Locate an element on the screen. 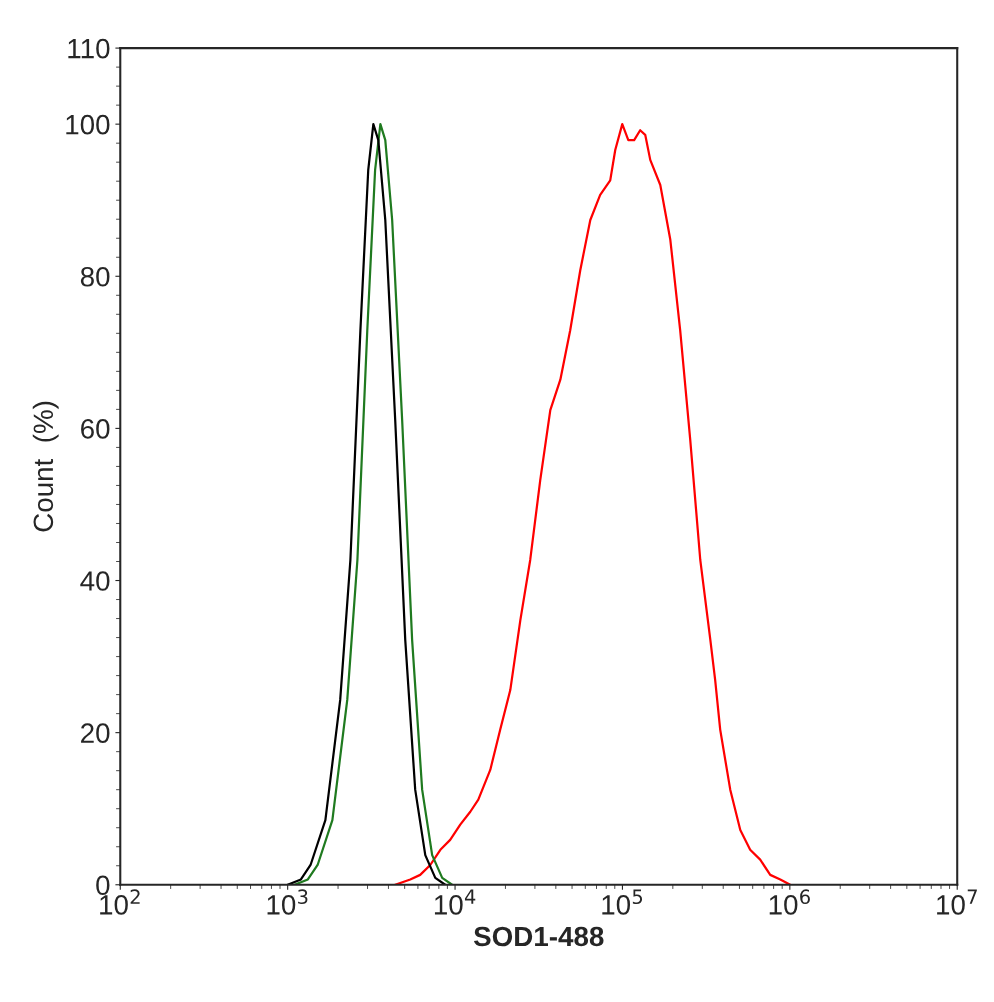  x-tick-label: 10$^{5}$ is located at coordinates (622, 902).